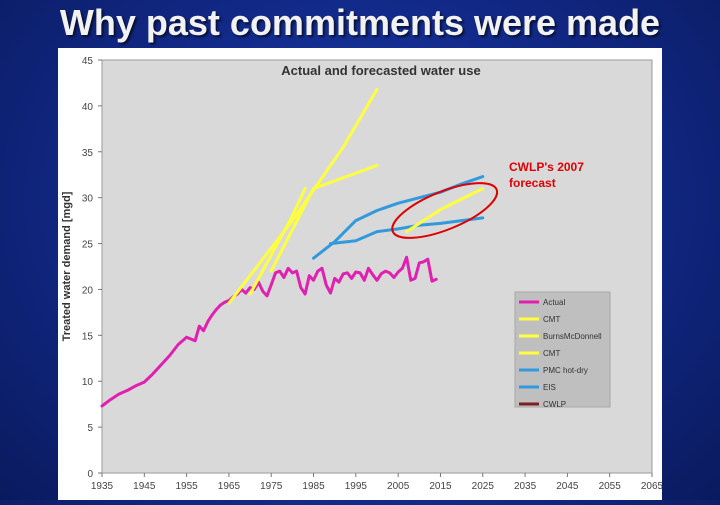 This screenshot has height=505, width=720. What do you see at coordinates (440, 486) in the screenshot?
I see `x-tick-label: 2015` at bounding box center [440, 486].